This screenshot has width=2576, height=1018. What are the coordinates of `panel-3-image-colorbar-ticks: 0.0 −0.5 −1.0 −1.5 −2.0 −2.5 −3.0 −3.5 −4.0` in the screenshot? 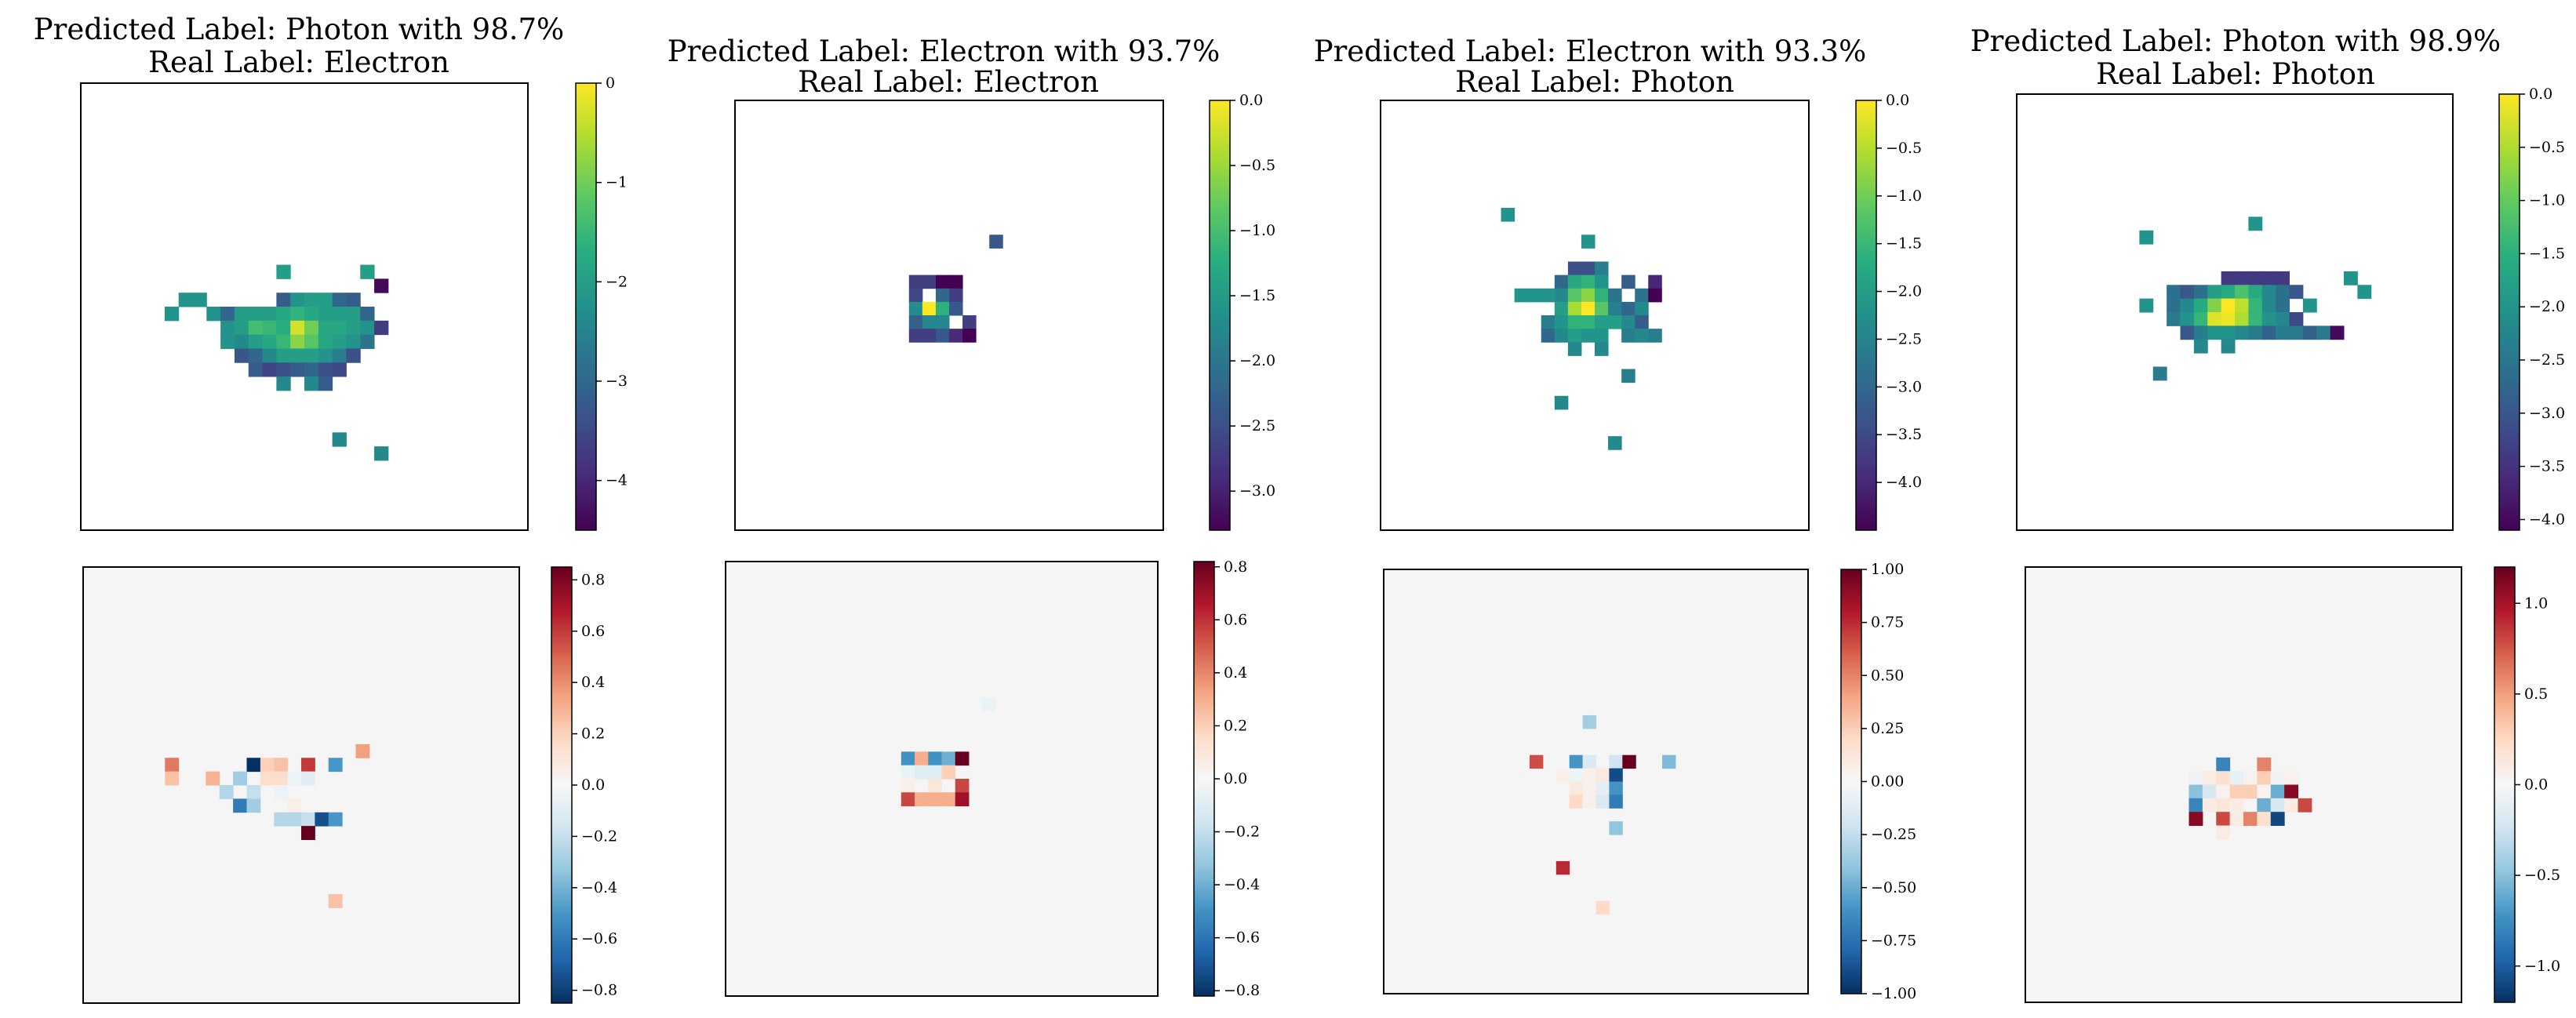 It's located at (1899, 291).